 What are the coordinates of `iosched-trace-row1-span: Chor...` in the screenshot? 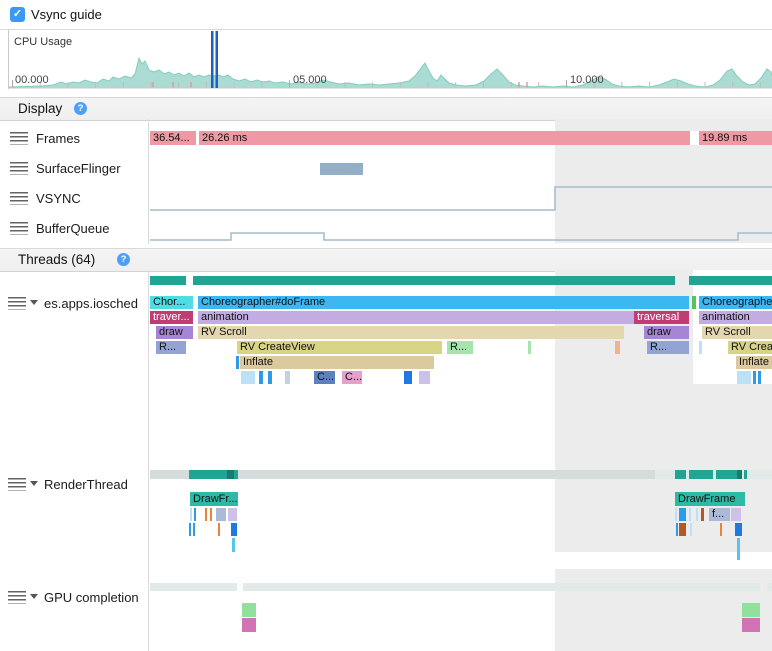 It's located at (171, 302).